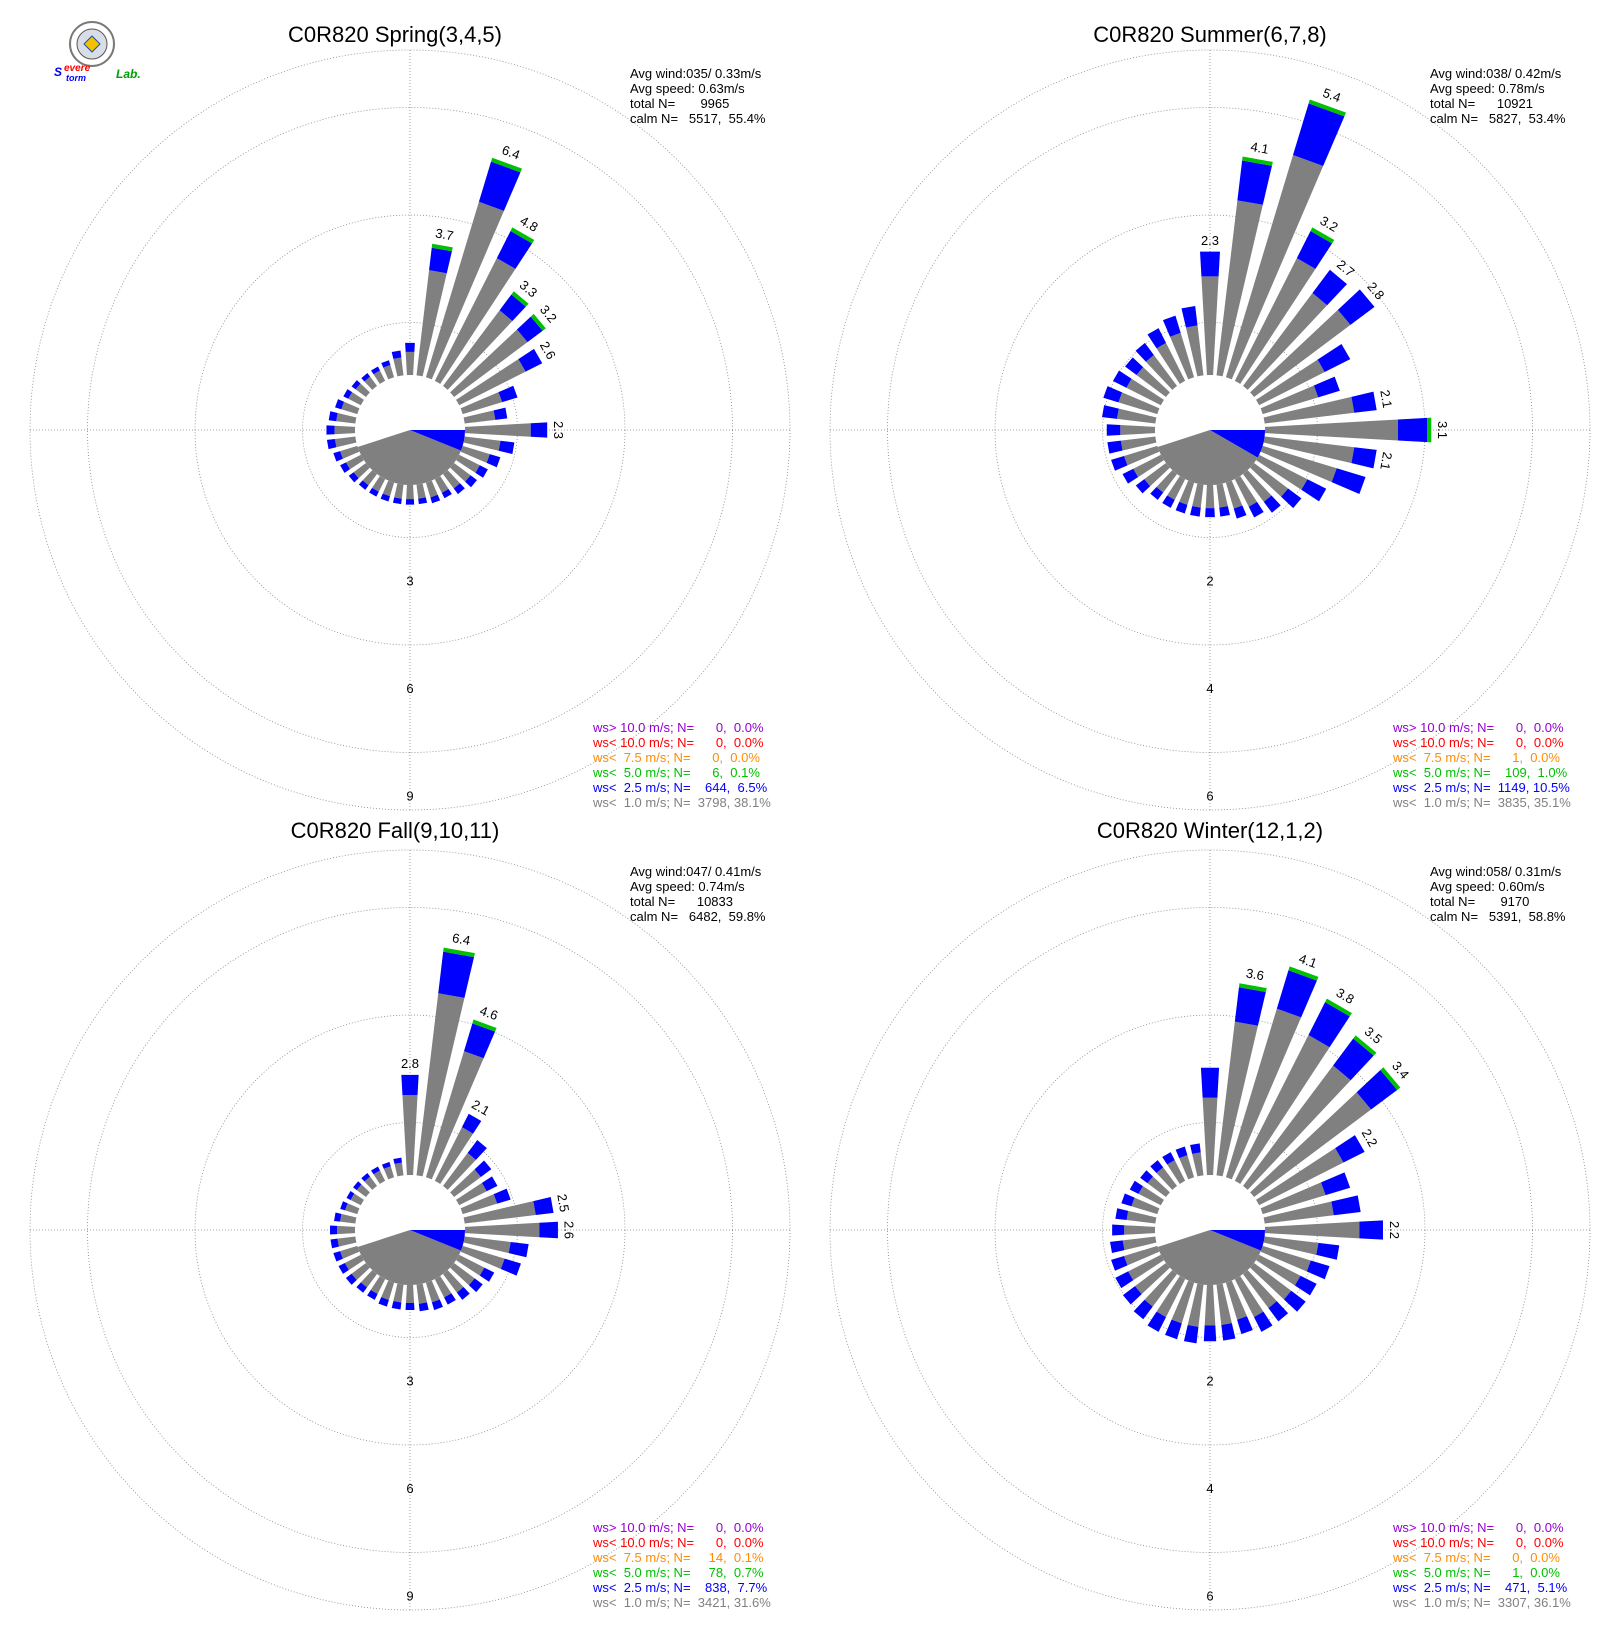  I want to click on stat-line: total N= 9965, so click(679, 103).